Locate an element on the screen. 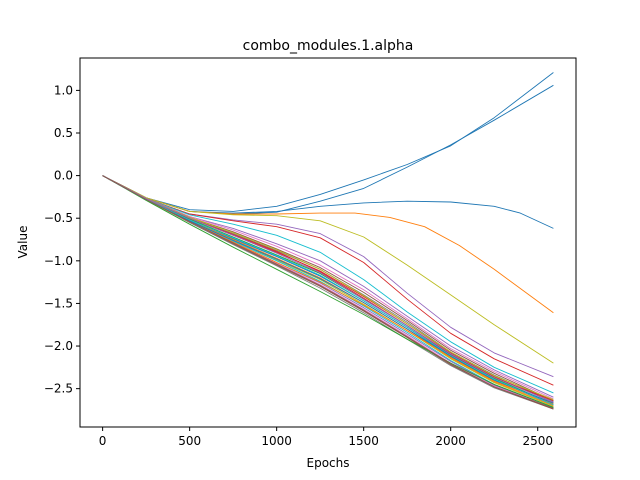 Image resolution: width=640 pixels, height=480 pixels. y-tick-label: −1.5 is located at coordinates (58, 303).